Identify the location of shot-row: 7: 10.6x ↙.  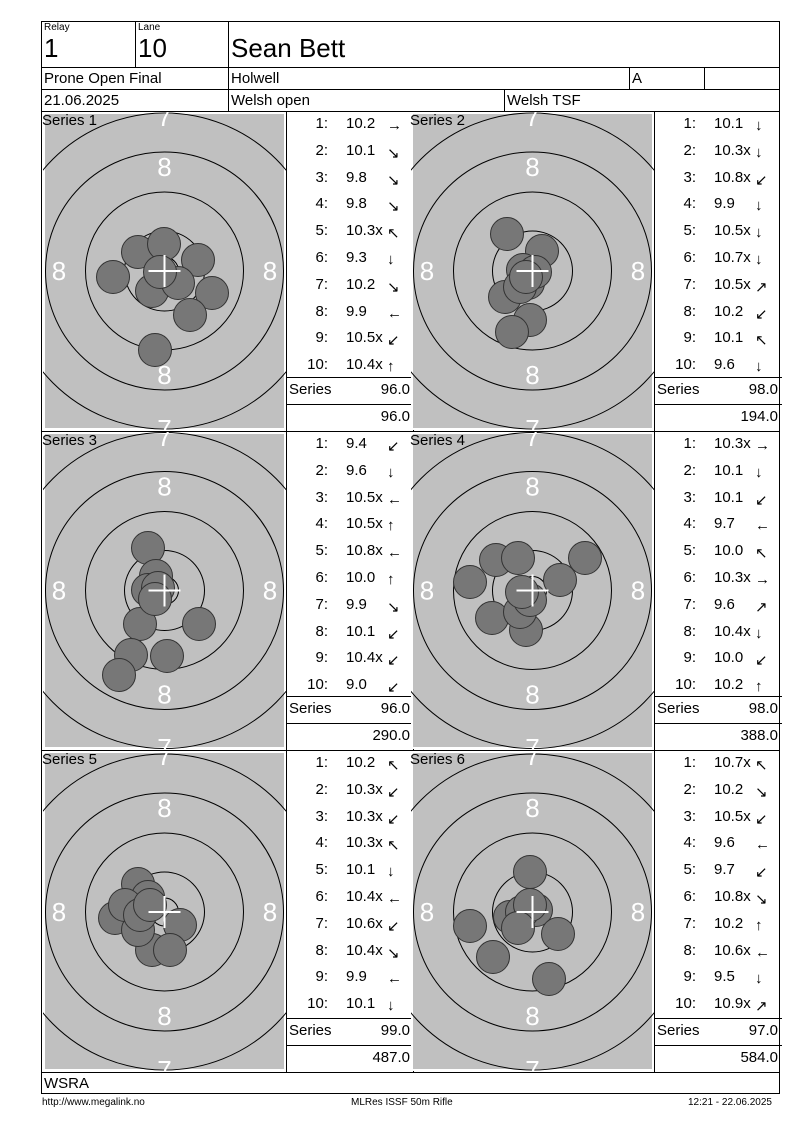
(350, 928).